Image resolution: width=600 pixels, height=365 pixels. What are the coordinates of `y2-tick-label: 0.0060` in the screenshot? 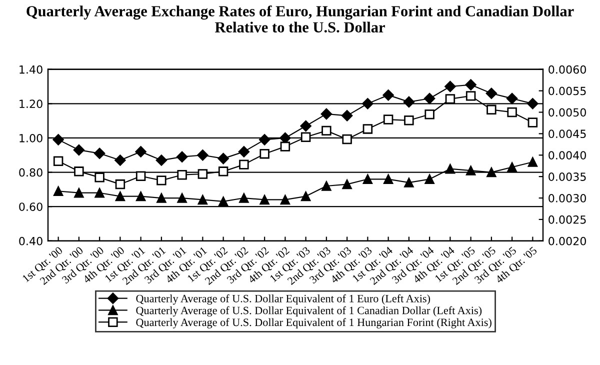 It's located at (567, 69).